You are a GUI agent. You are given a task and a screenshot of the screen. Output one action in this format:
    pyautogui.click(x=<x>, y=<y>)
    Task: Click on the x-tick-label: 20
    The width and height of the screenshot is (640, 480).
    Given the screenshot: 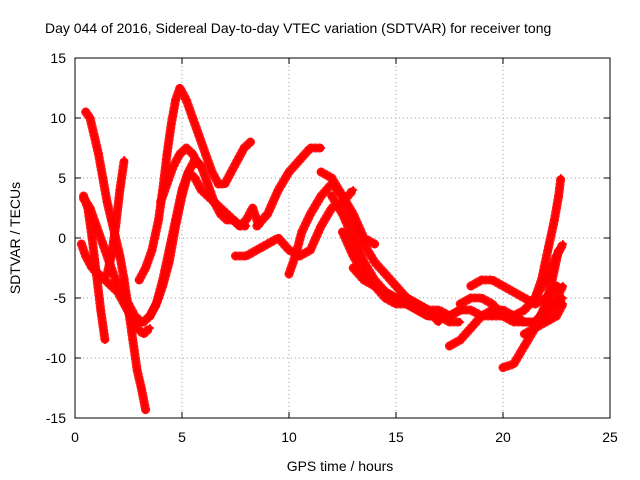 What is the action you would take?
    pyautogui.click(x=503, y=437)
    